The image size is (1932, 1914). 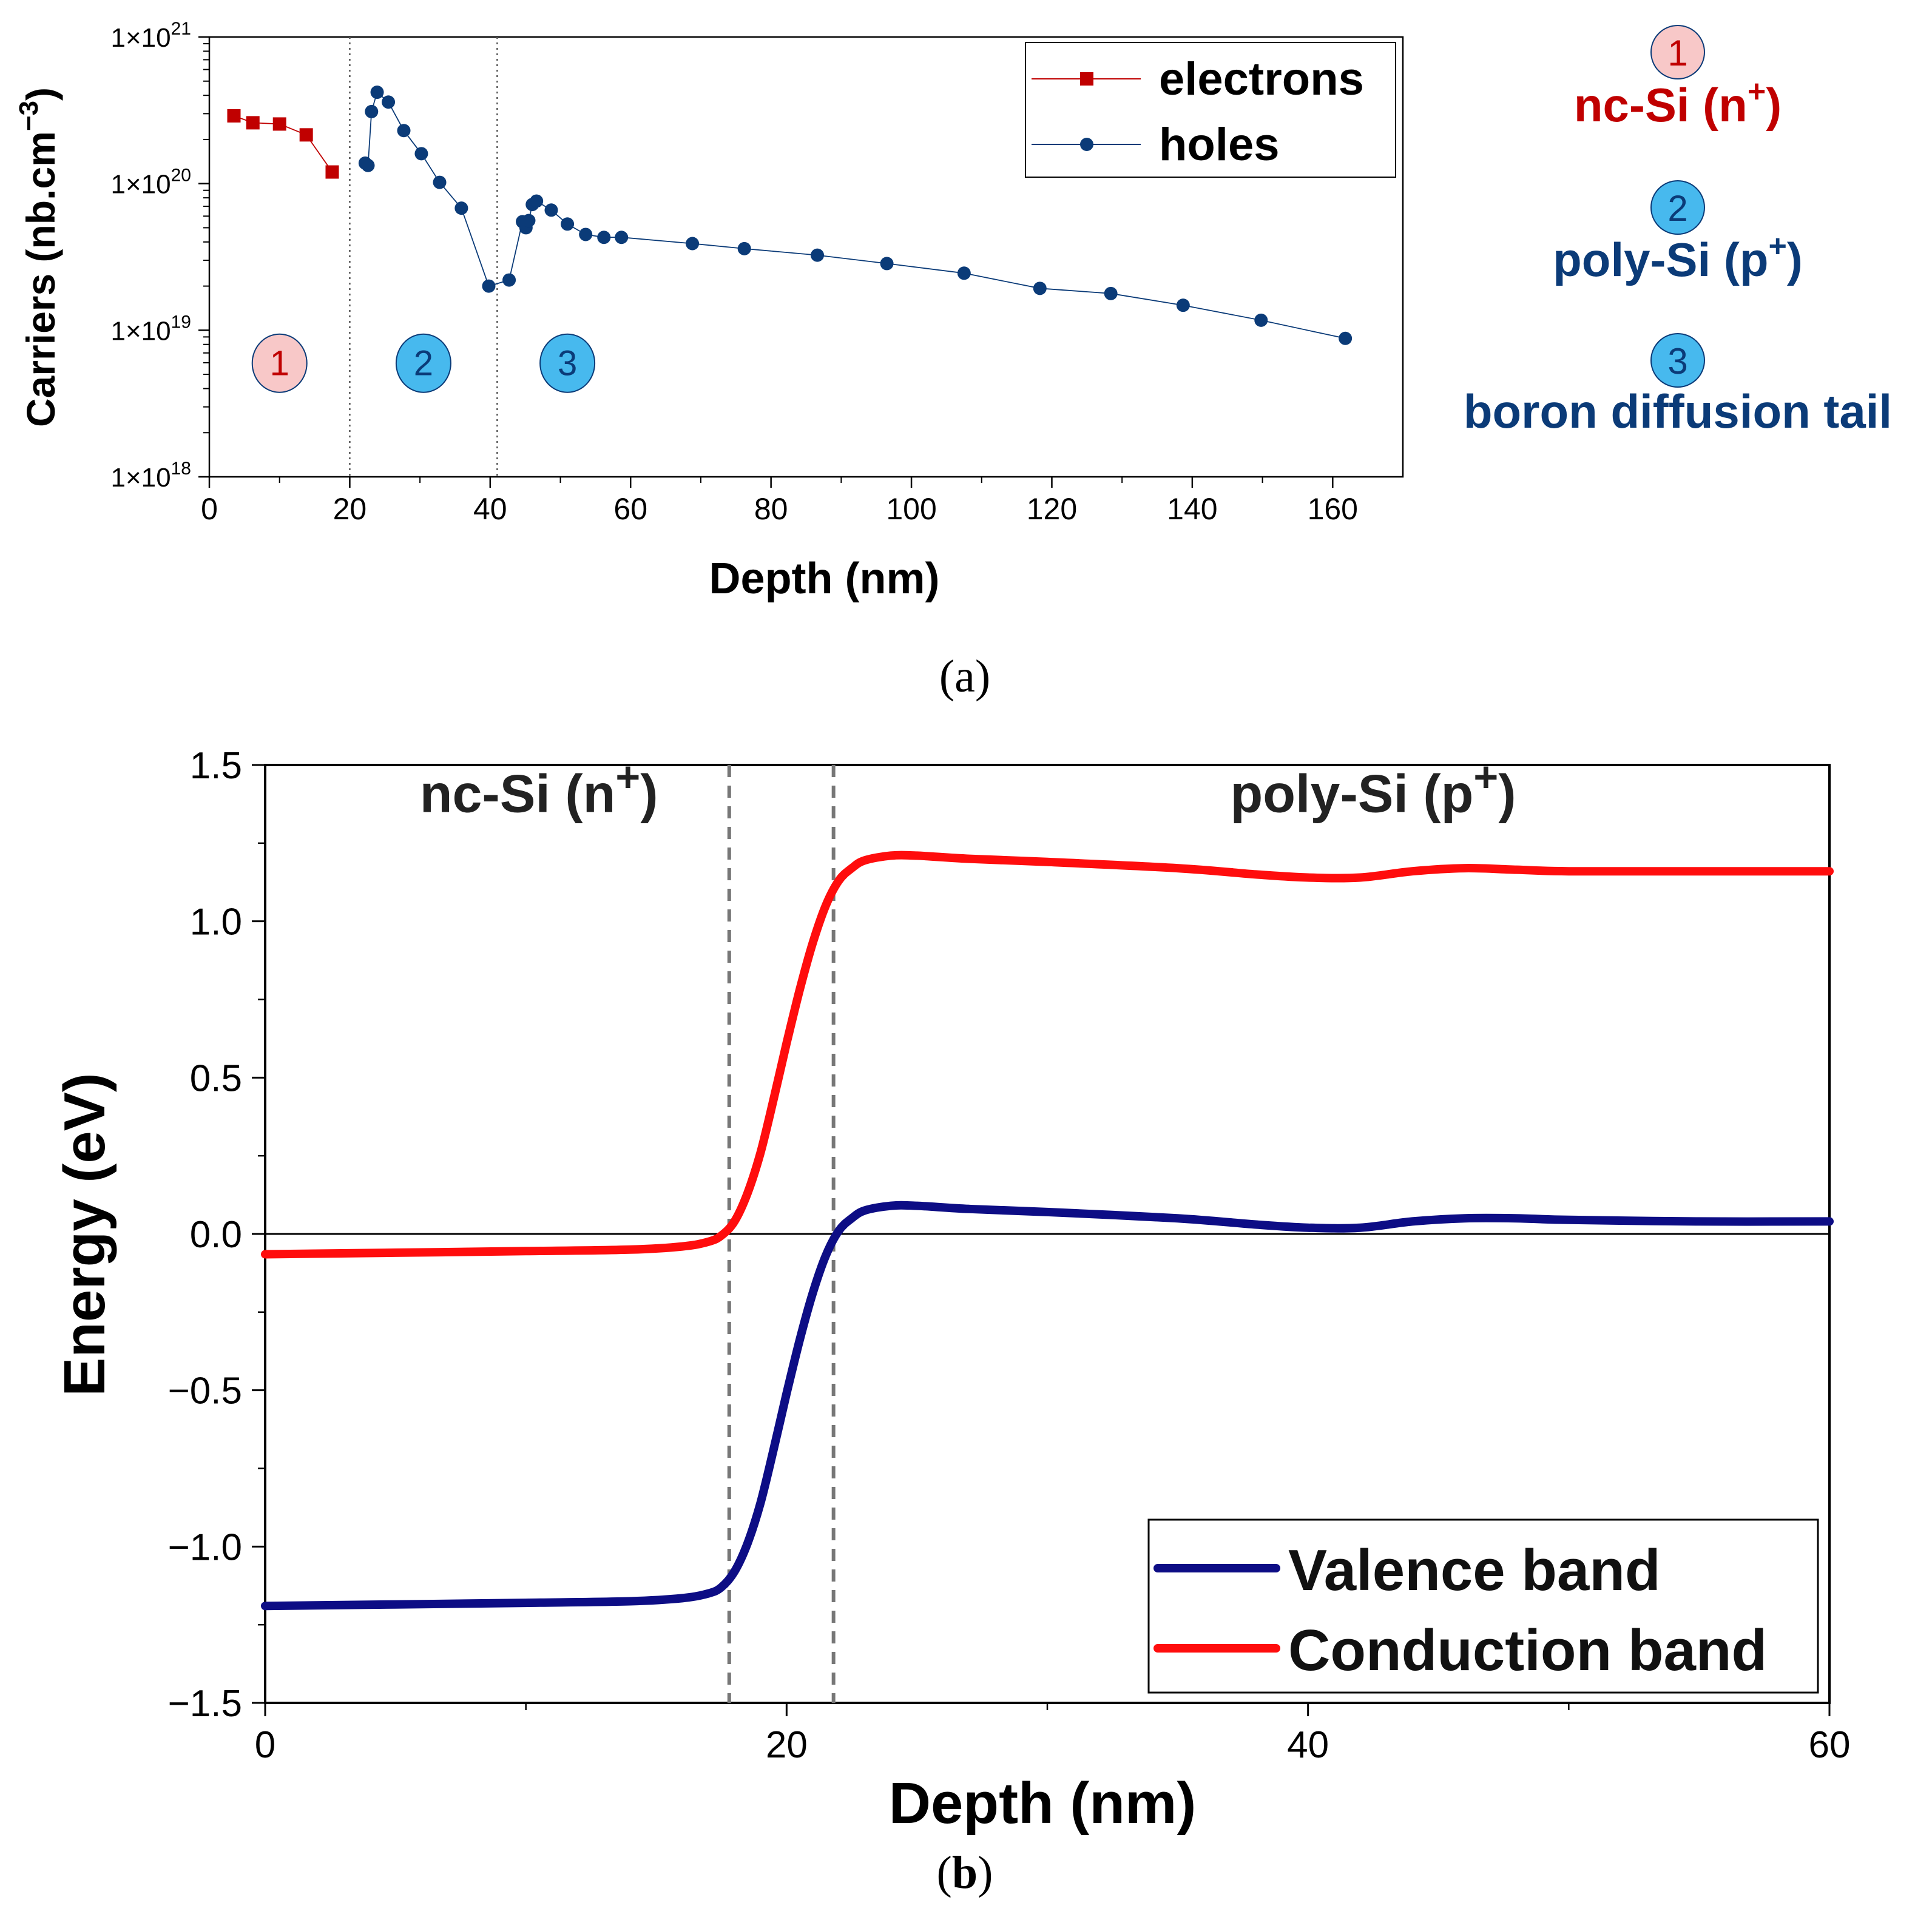 What do you see at coordinates (1352, 793) in the screenshot?
I see `region-label-main: poly-Si (p` at bounding box center [1352, 793].